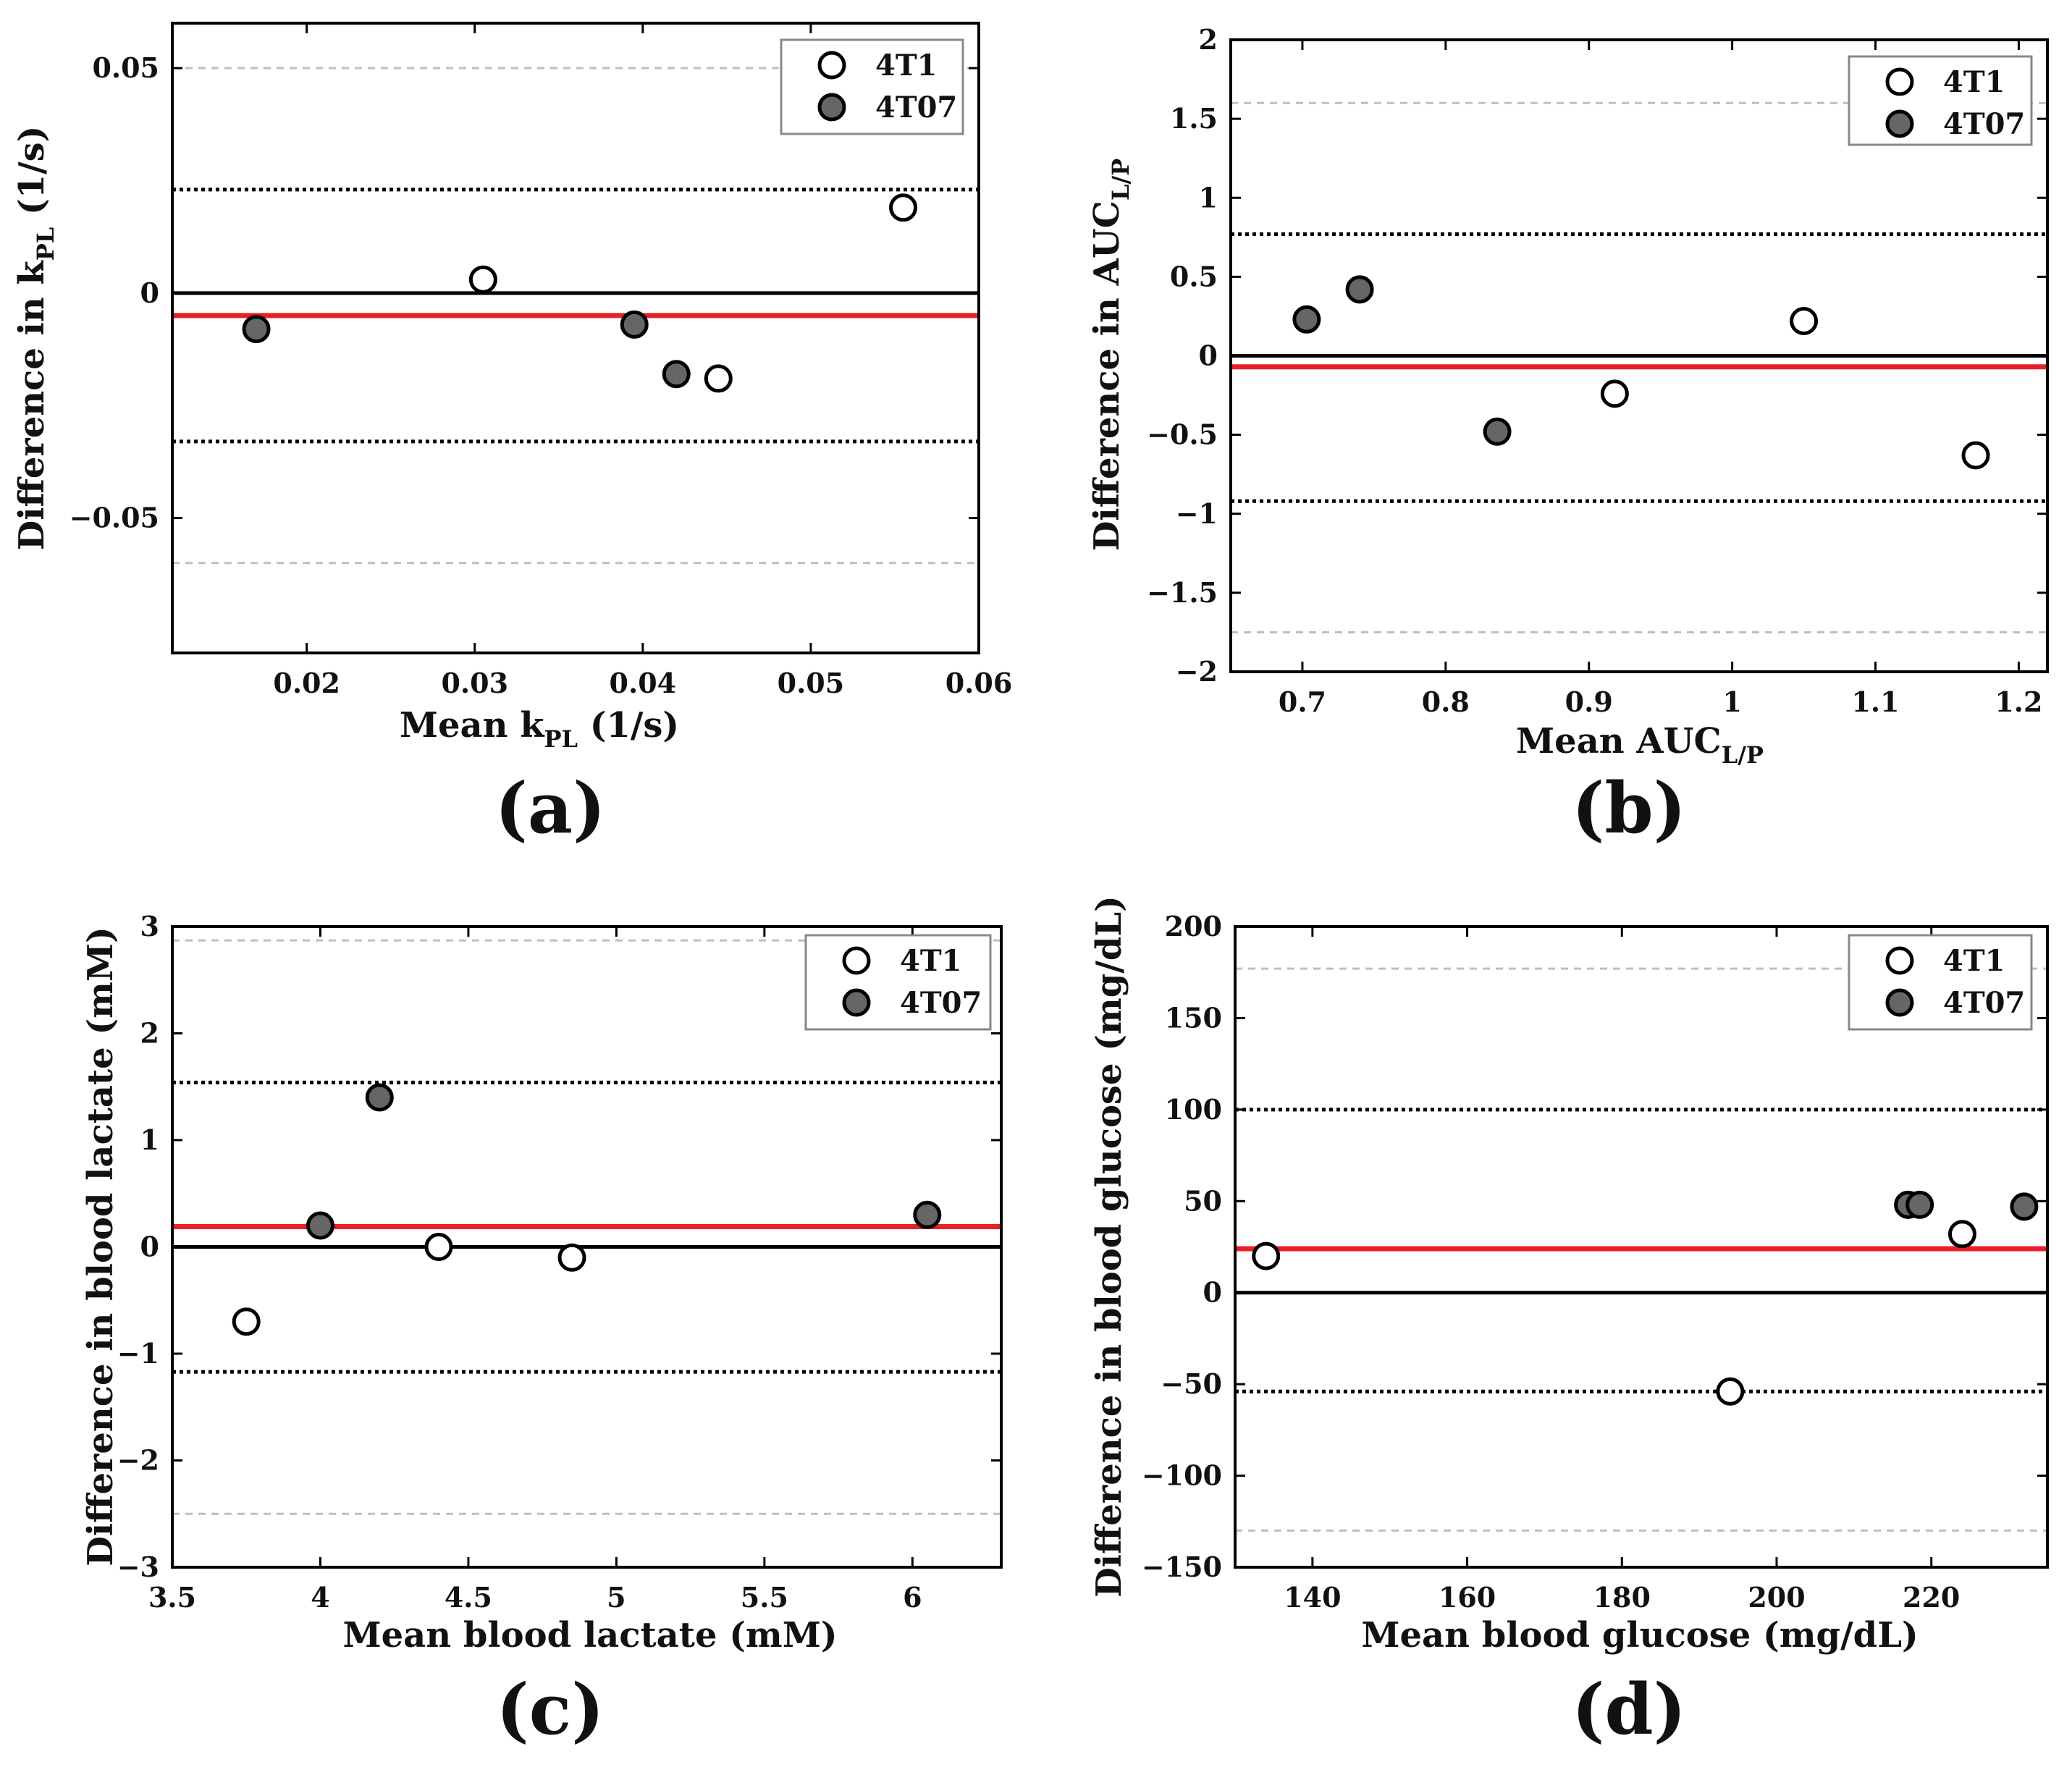  Describe the element at coordinates (1191, 1383) in the screenshot. I see `y-tick-label: −50` at that location.